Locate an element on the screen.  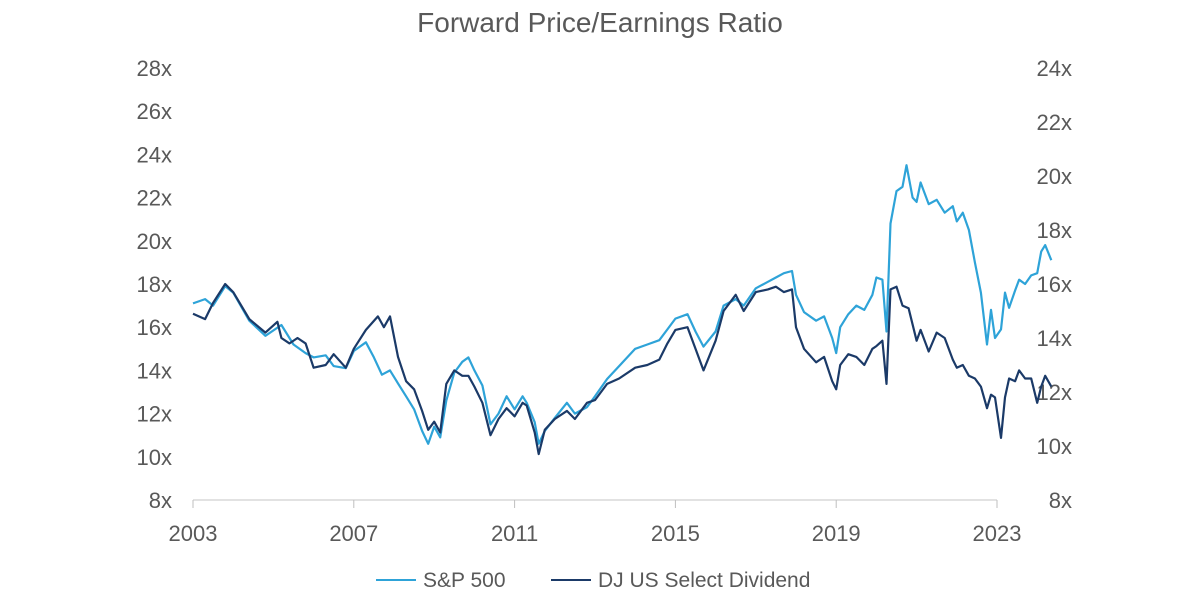
y-right-tick-label: 24x is located at coordinates (1054, 68).